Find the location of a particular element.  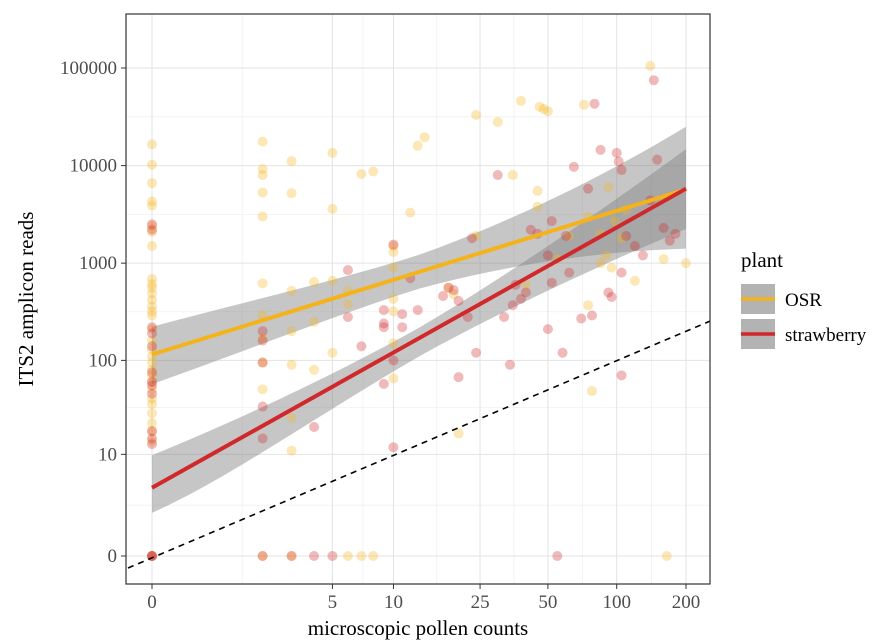

y-tick-label: 0 is located at coordinates (113, 556).